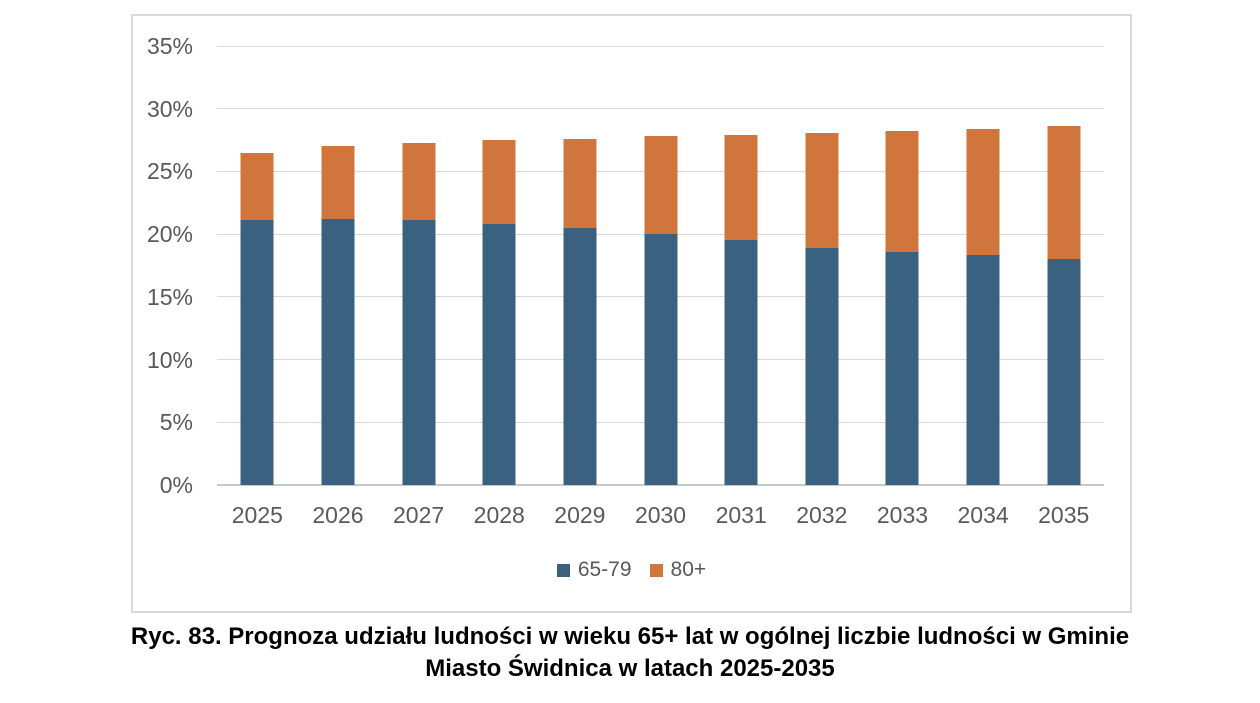 The image size is (1260, 703). What do you see at coordinates (169, 359) in the screenshot?
I see `y-tick-label: 10%` at bounding box center [169, 359].